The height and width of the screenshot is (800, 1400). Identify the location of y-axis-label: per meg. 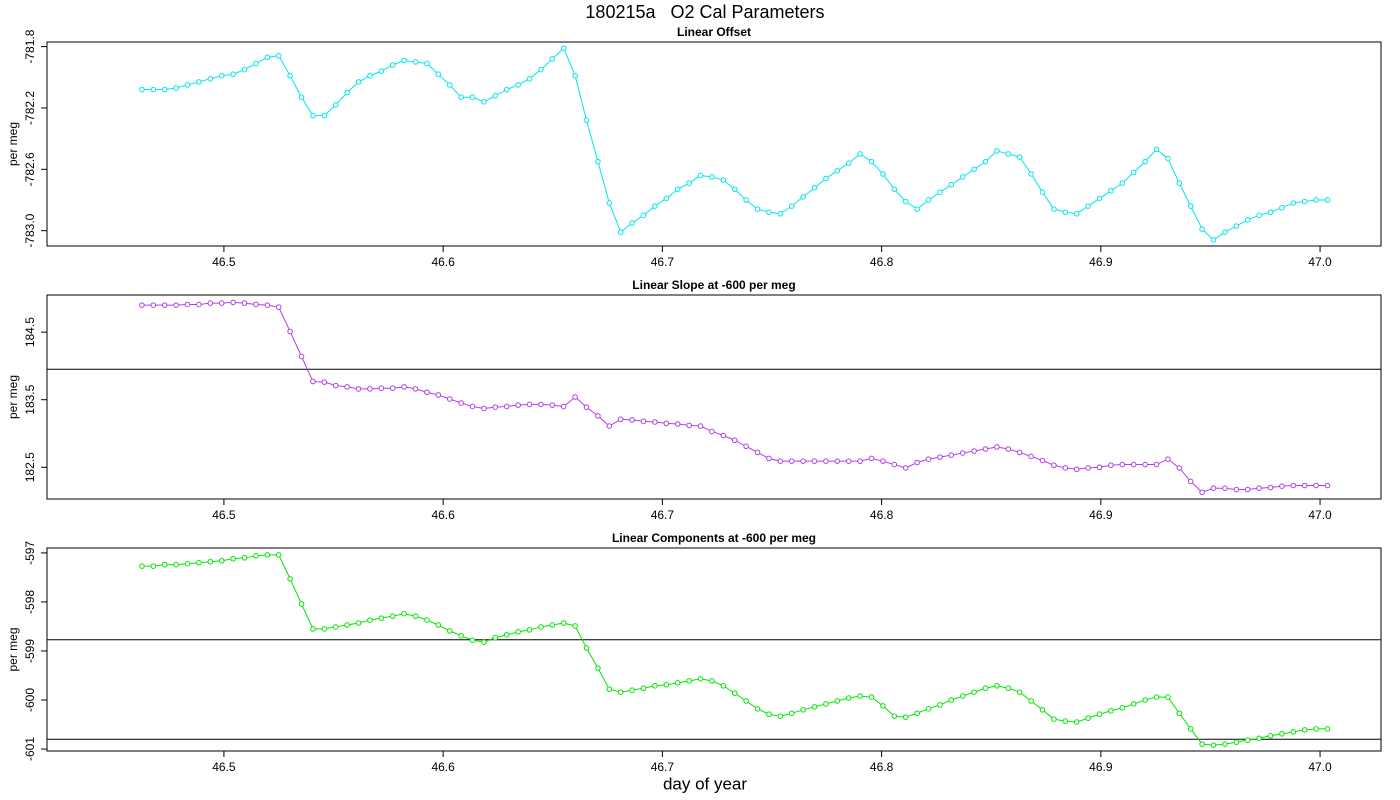
(13, 397).